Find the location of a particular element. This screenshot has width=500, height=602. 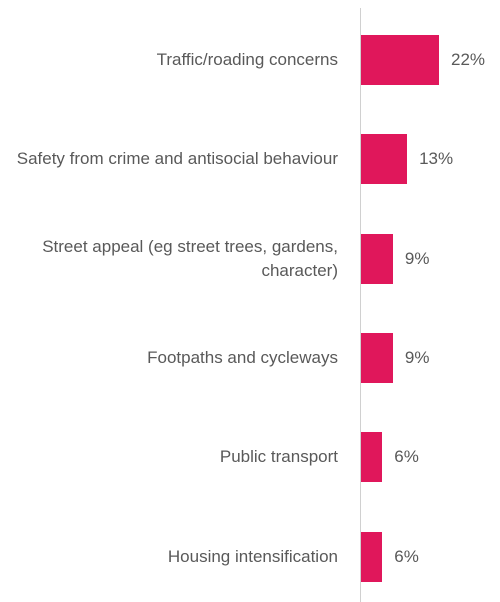

category-label: Traffic/roading concerns is located at coordinates (247, 59).